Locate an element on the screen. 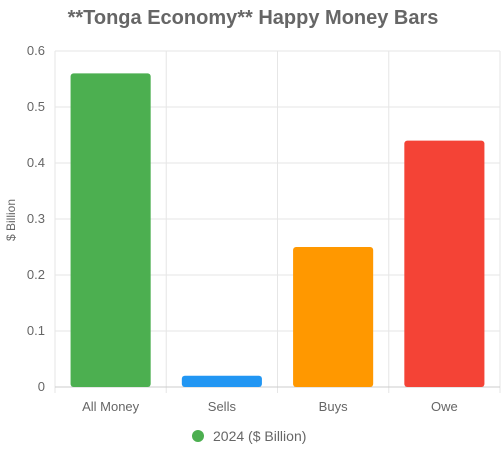 The height and width of the screenshot is (454, 502). bar-owe is located at coordinates (444, 263).